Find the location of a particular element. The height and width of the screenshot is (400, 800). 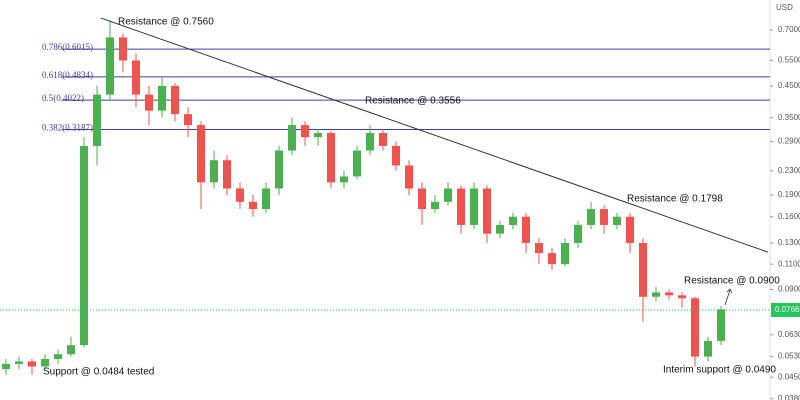

annotation: Resistance @ 0.3556 is located at coordinates (413, 101).